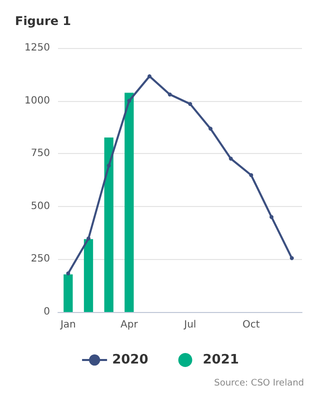 The image size is (320, 400). Describe the element at coordinates (259, 383) in the screenshot. I see `source-note: Source: CSO Ireland` at that location.